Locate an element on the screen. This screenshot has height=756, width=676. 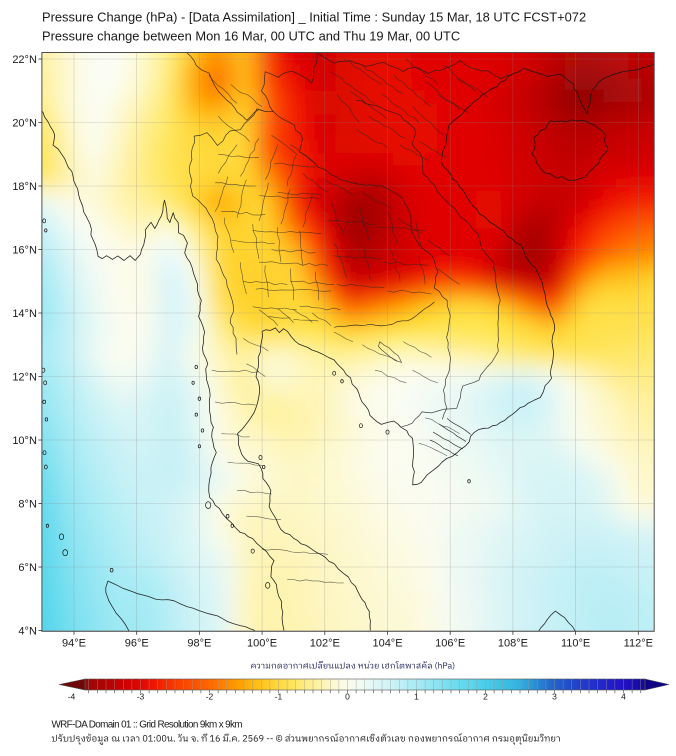
svg-text: 8°N is located at coordinates (27, 504).